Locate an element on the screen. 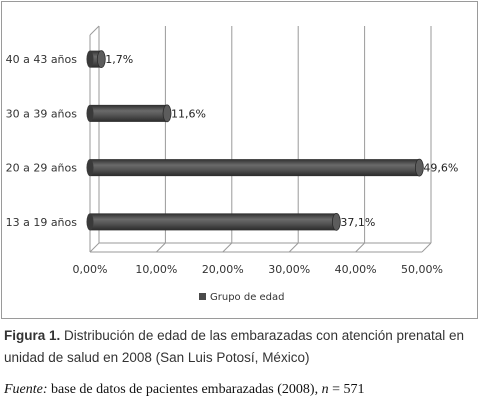  category-label: 20 a 29 años is located at coordinates (42, 168).